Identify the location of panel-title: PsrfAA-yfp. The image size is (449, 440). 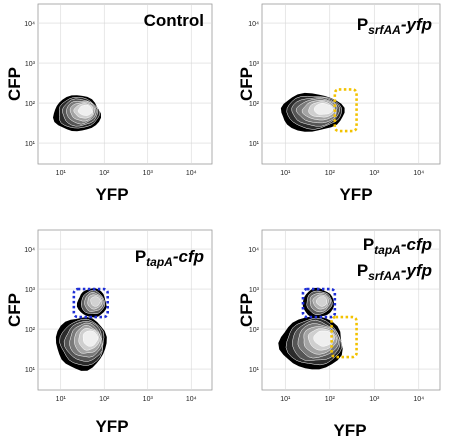
(394, 26).